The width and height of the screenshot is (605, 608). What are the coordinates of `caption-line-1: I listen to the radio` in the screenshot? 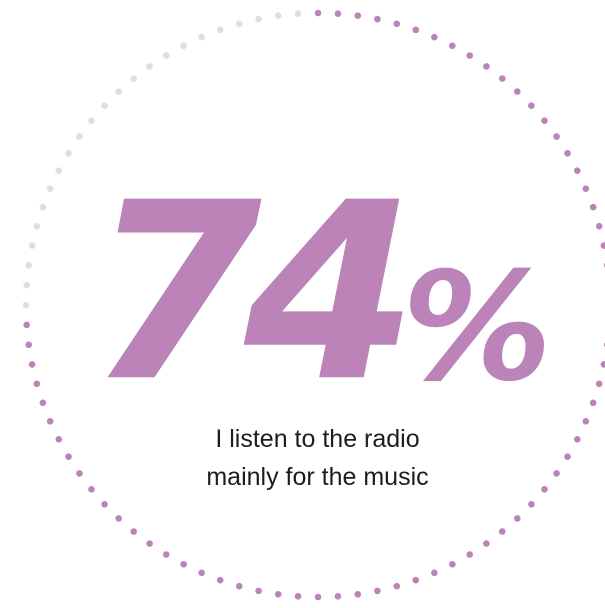 It's located at (317, 439).